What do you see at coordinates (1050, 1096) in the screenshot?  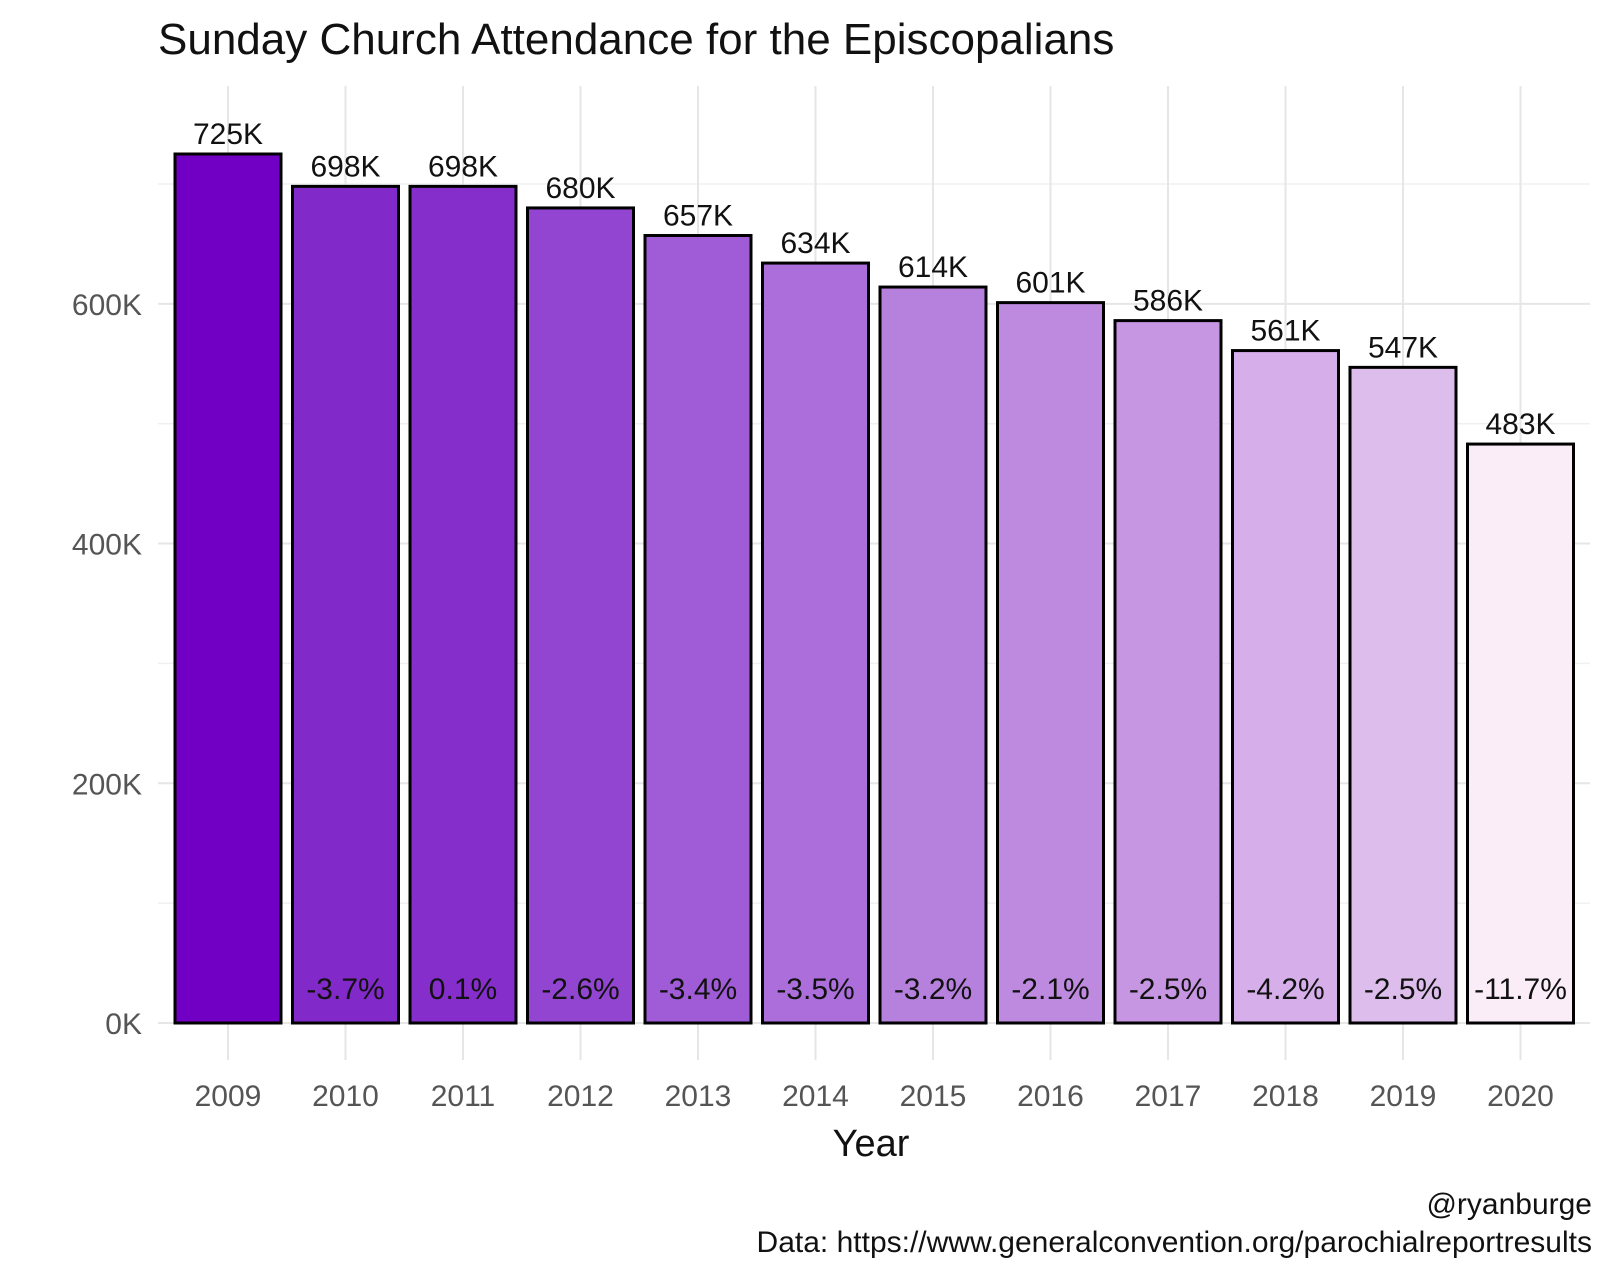 I see `x-tick-label-2016: 2016` at bounding box center [1050, 1096].